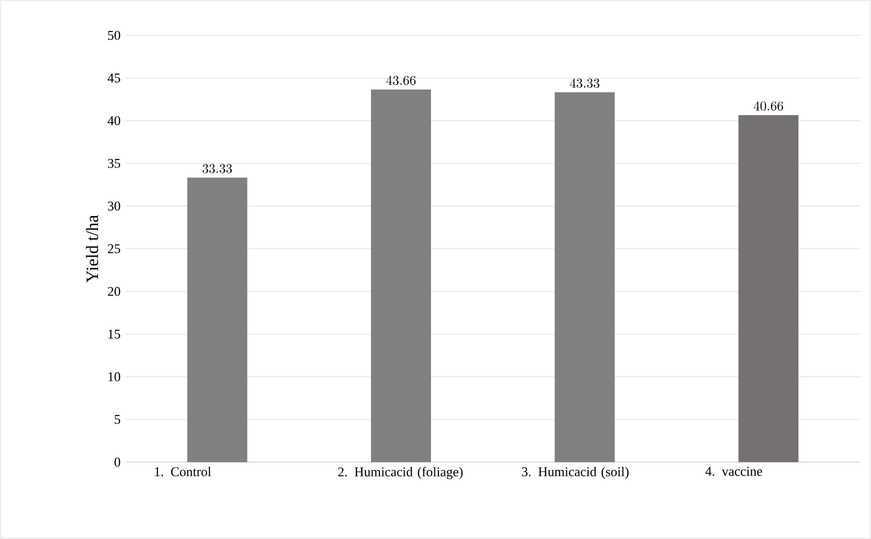  I want to click on y-tick-label: 35, so click(114, 163).